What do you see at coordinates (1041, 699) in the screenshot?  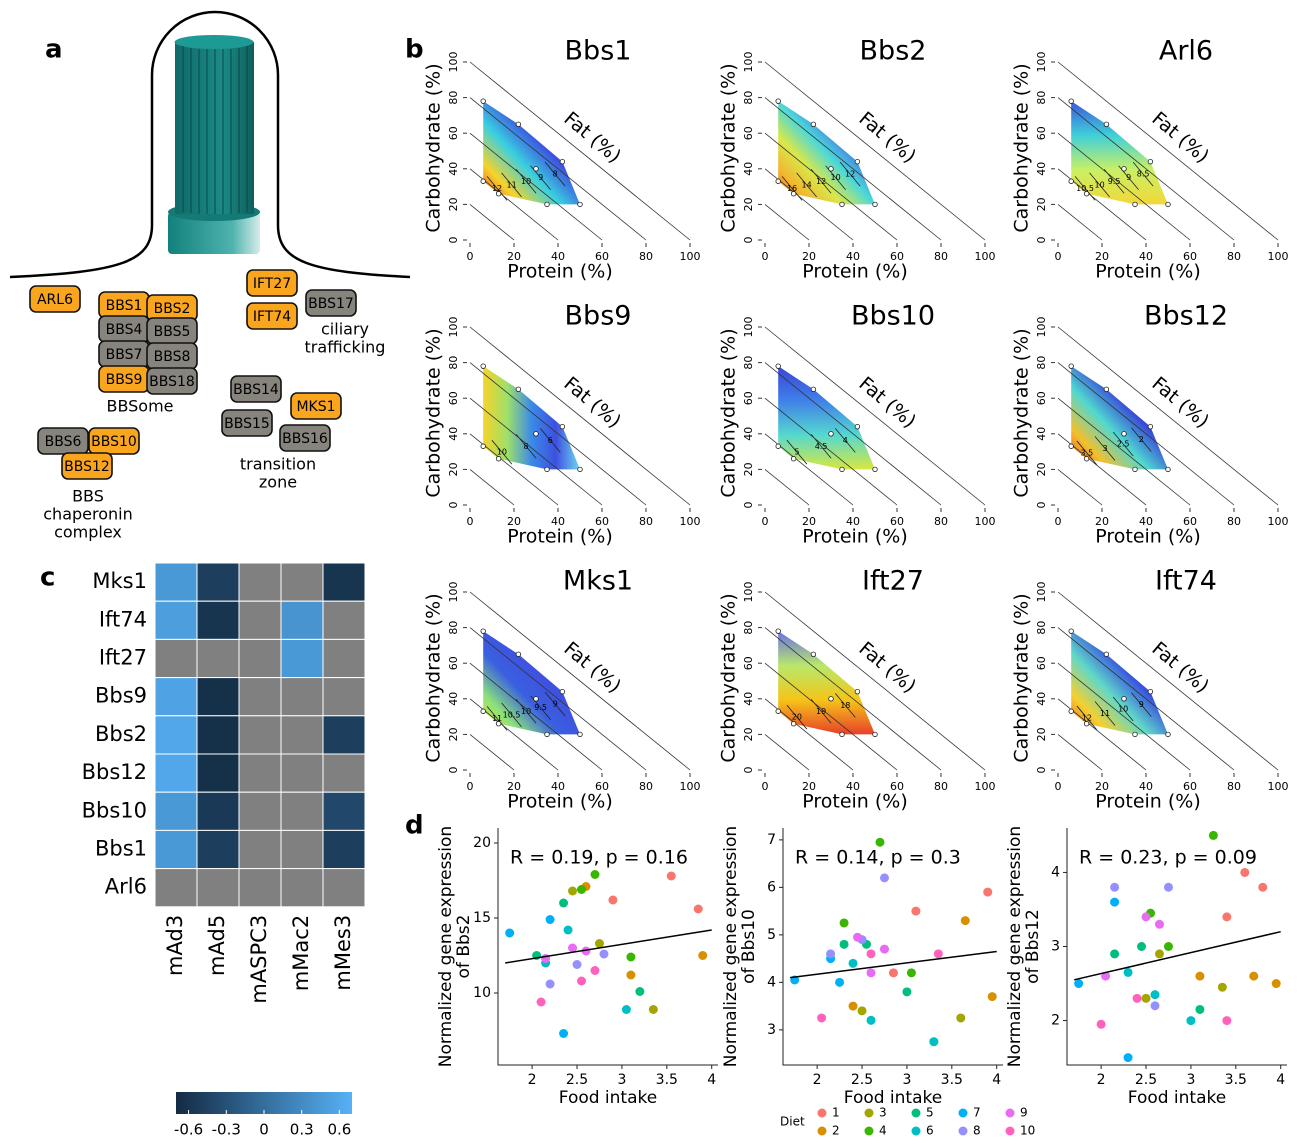 I see `y-tick-label: 40` at bounding box center [1041, 699].